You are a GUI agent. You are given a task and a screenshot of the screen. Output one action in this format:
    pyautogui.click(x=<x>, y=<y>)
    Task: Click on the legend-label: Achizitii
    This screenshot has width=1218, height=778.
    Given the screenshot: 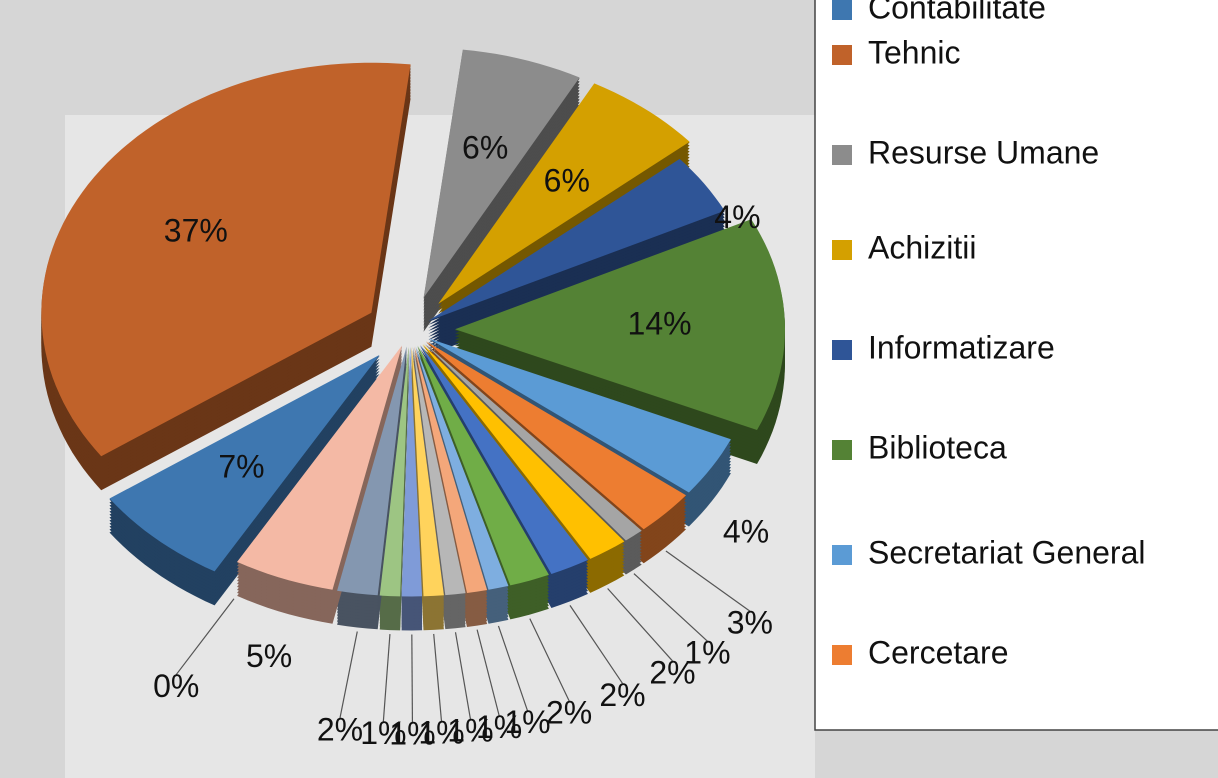 What is the action you would take?
    pyautogui.click(x=922, y=247)
    